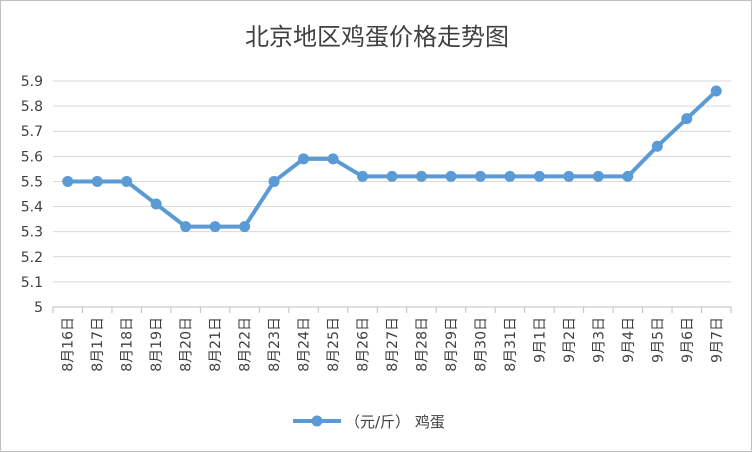 This screenshot has height=453, width=752. I want to click on x-tick-label: 8月31日, so click(511, 344).